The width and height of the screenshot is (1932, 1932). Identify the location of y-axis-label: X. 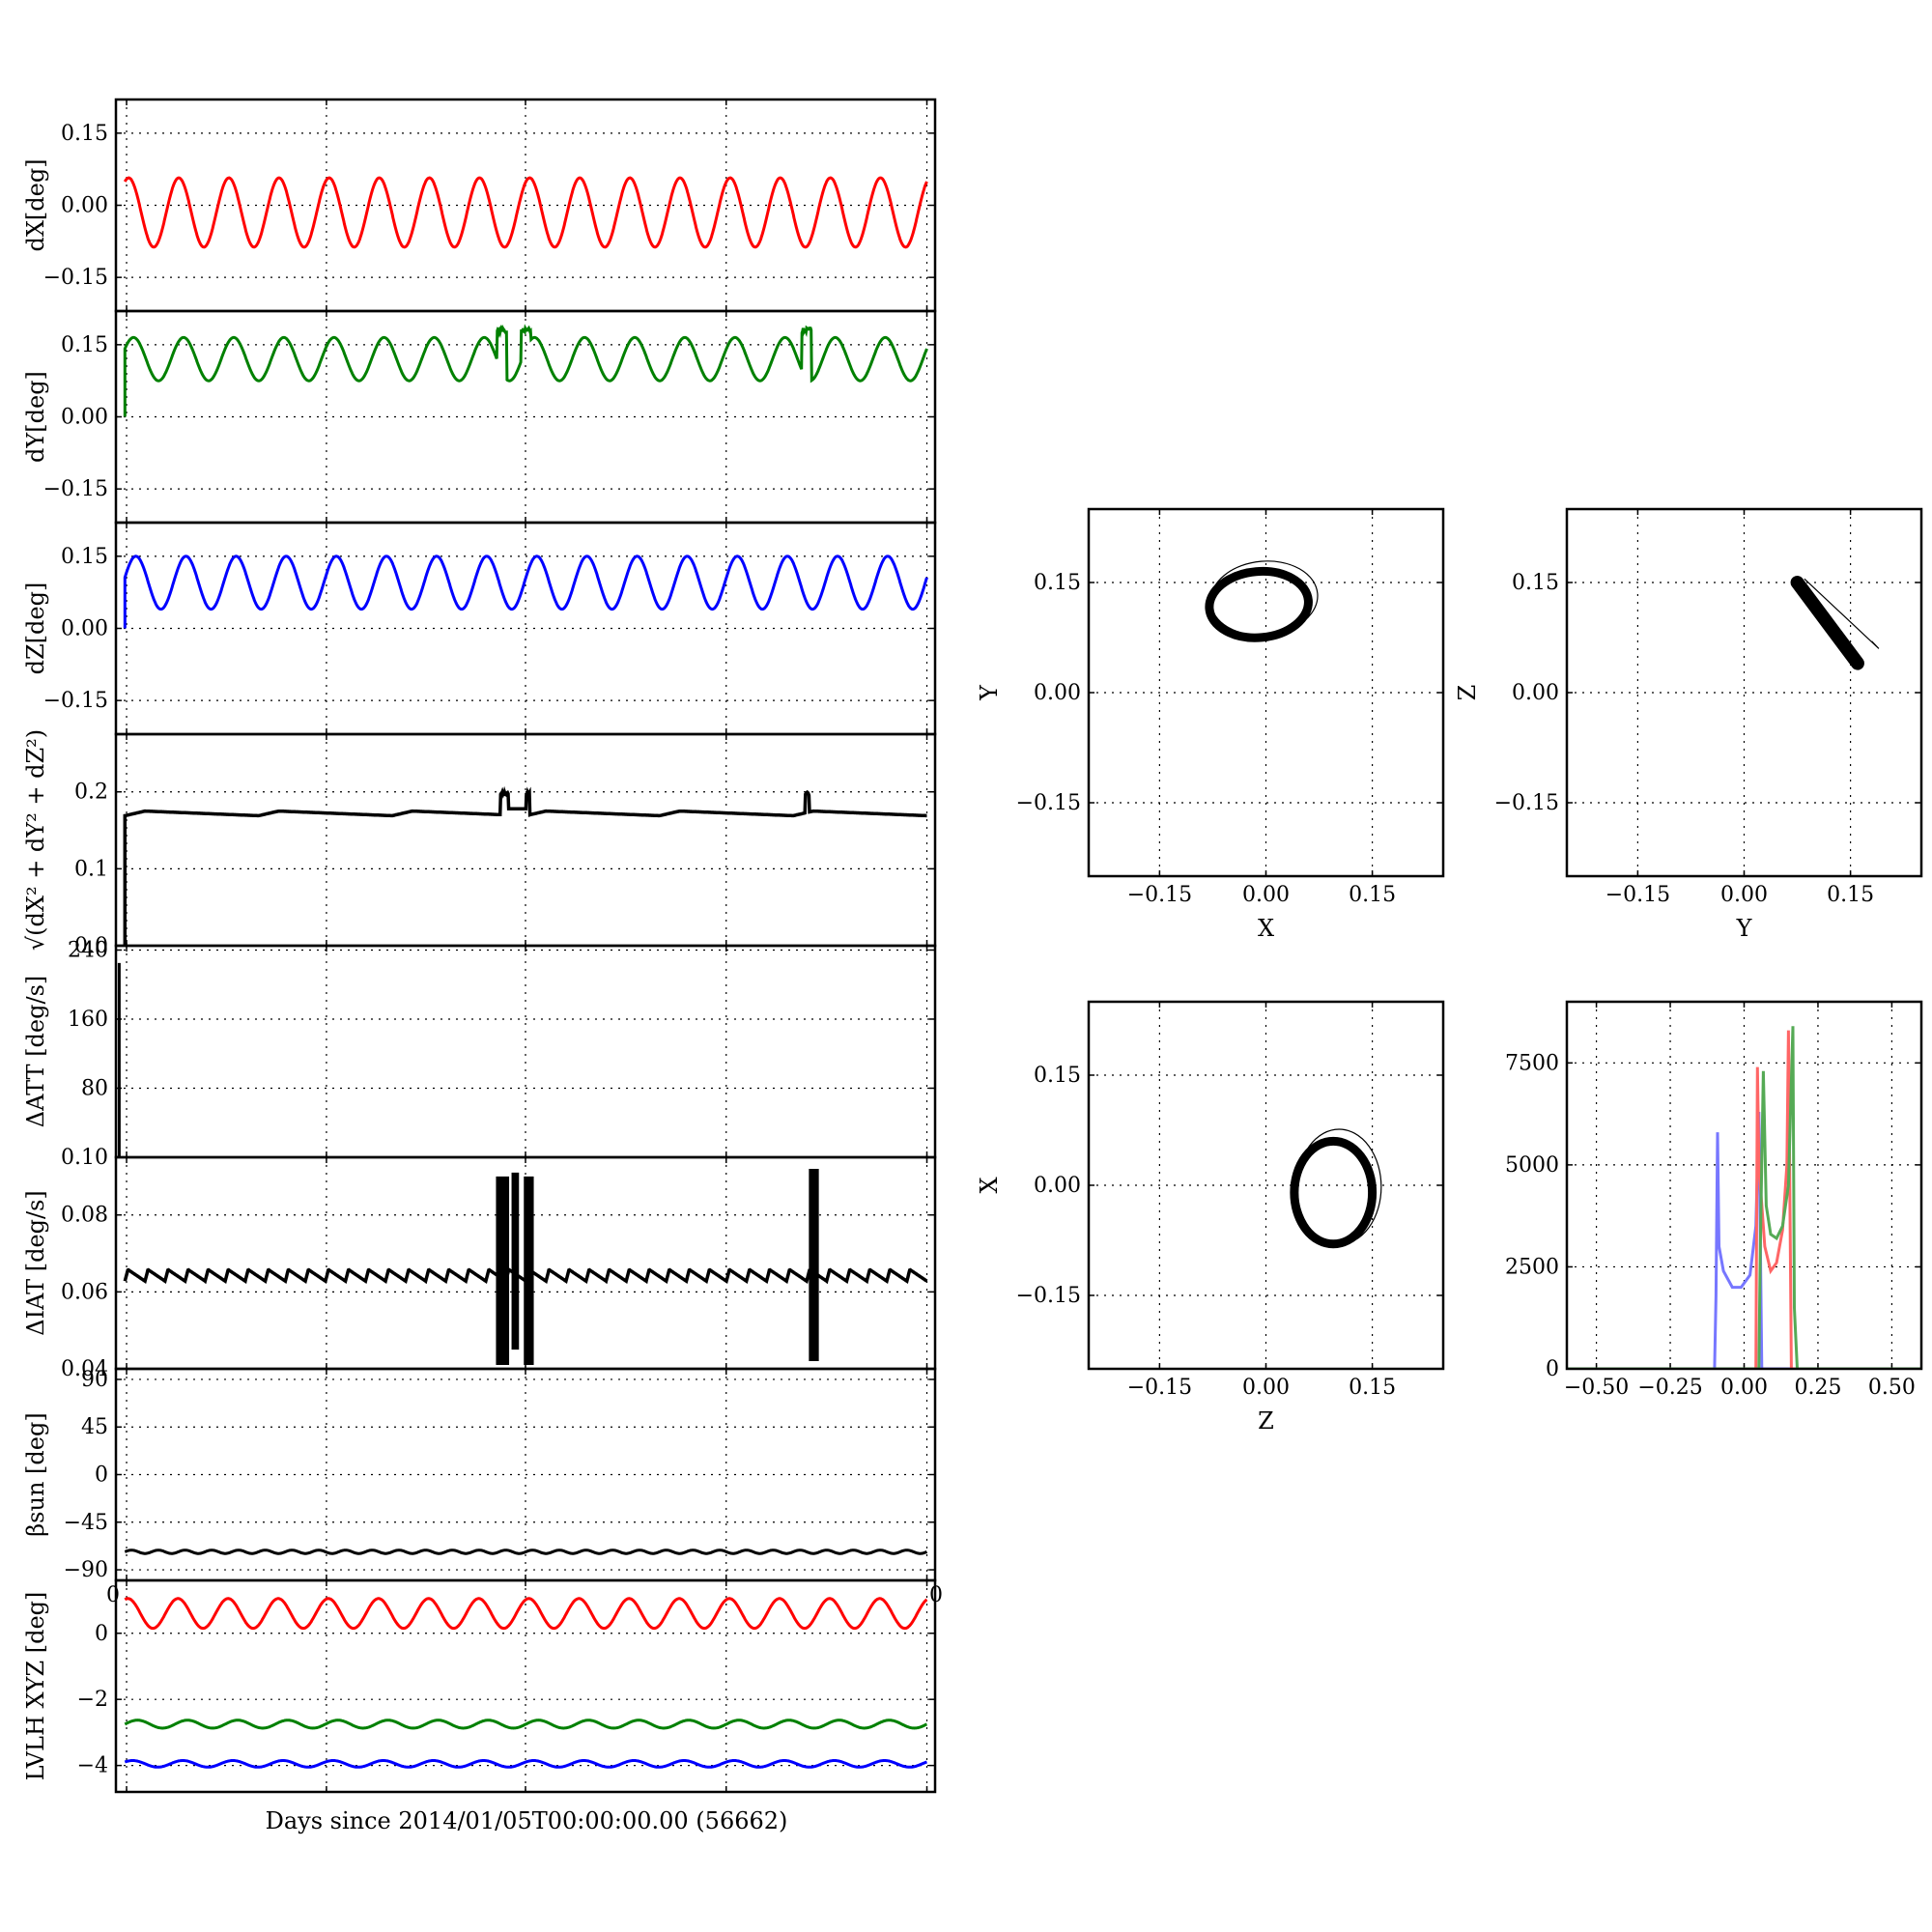
(989, 1185).